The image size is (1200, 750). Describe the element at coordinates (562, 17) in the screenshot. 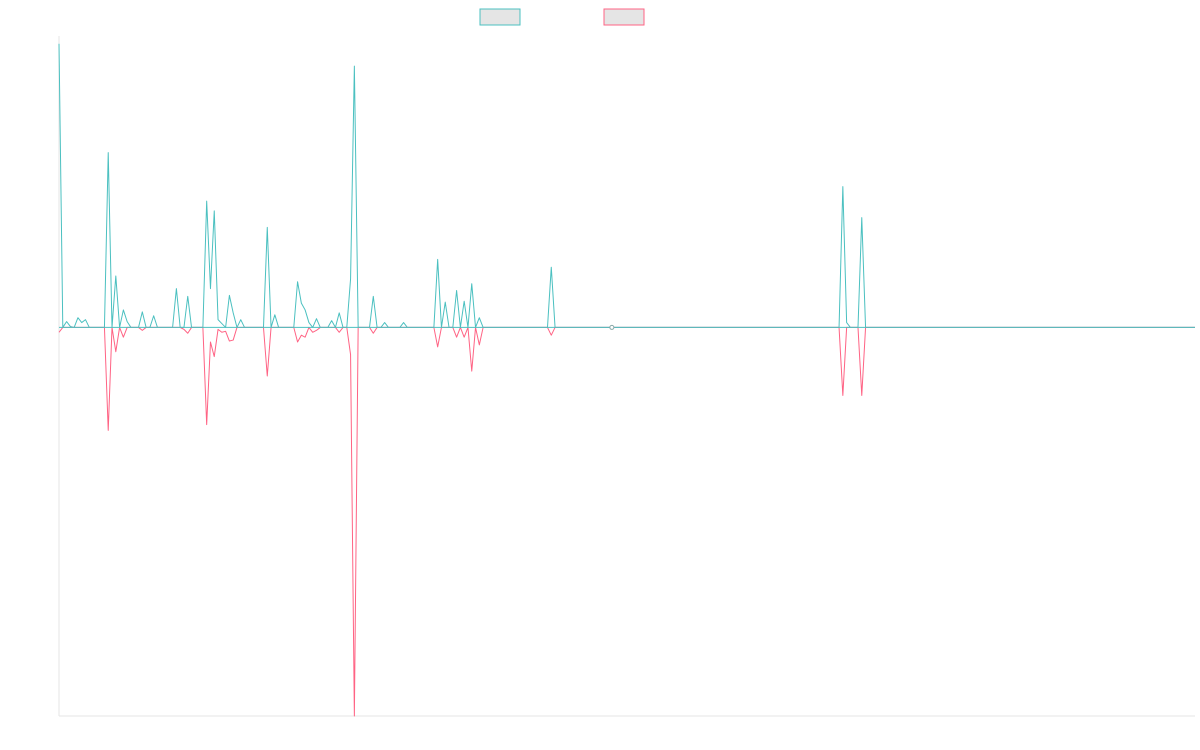

I see `legend` at that location.